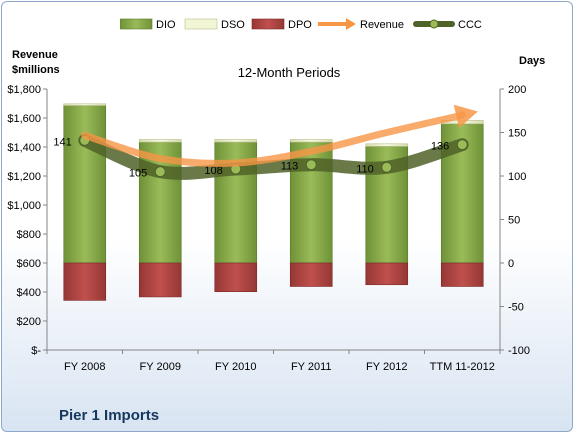  Describe the element at coordinates (233, 25) in the screenshot. I see `legend-label-dso: DSO` at that location.